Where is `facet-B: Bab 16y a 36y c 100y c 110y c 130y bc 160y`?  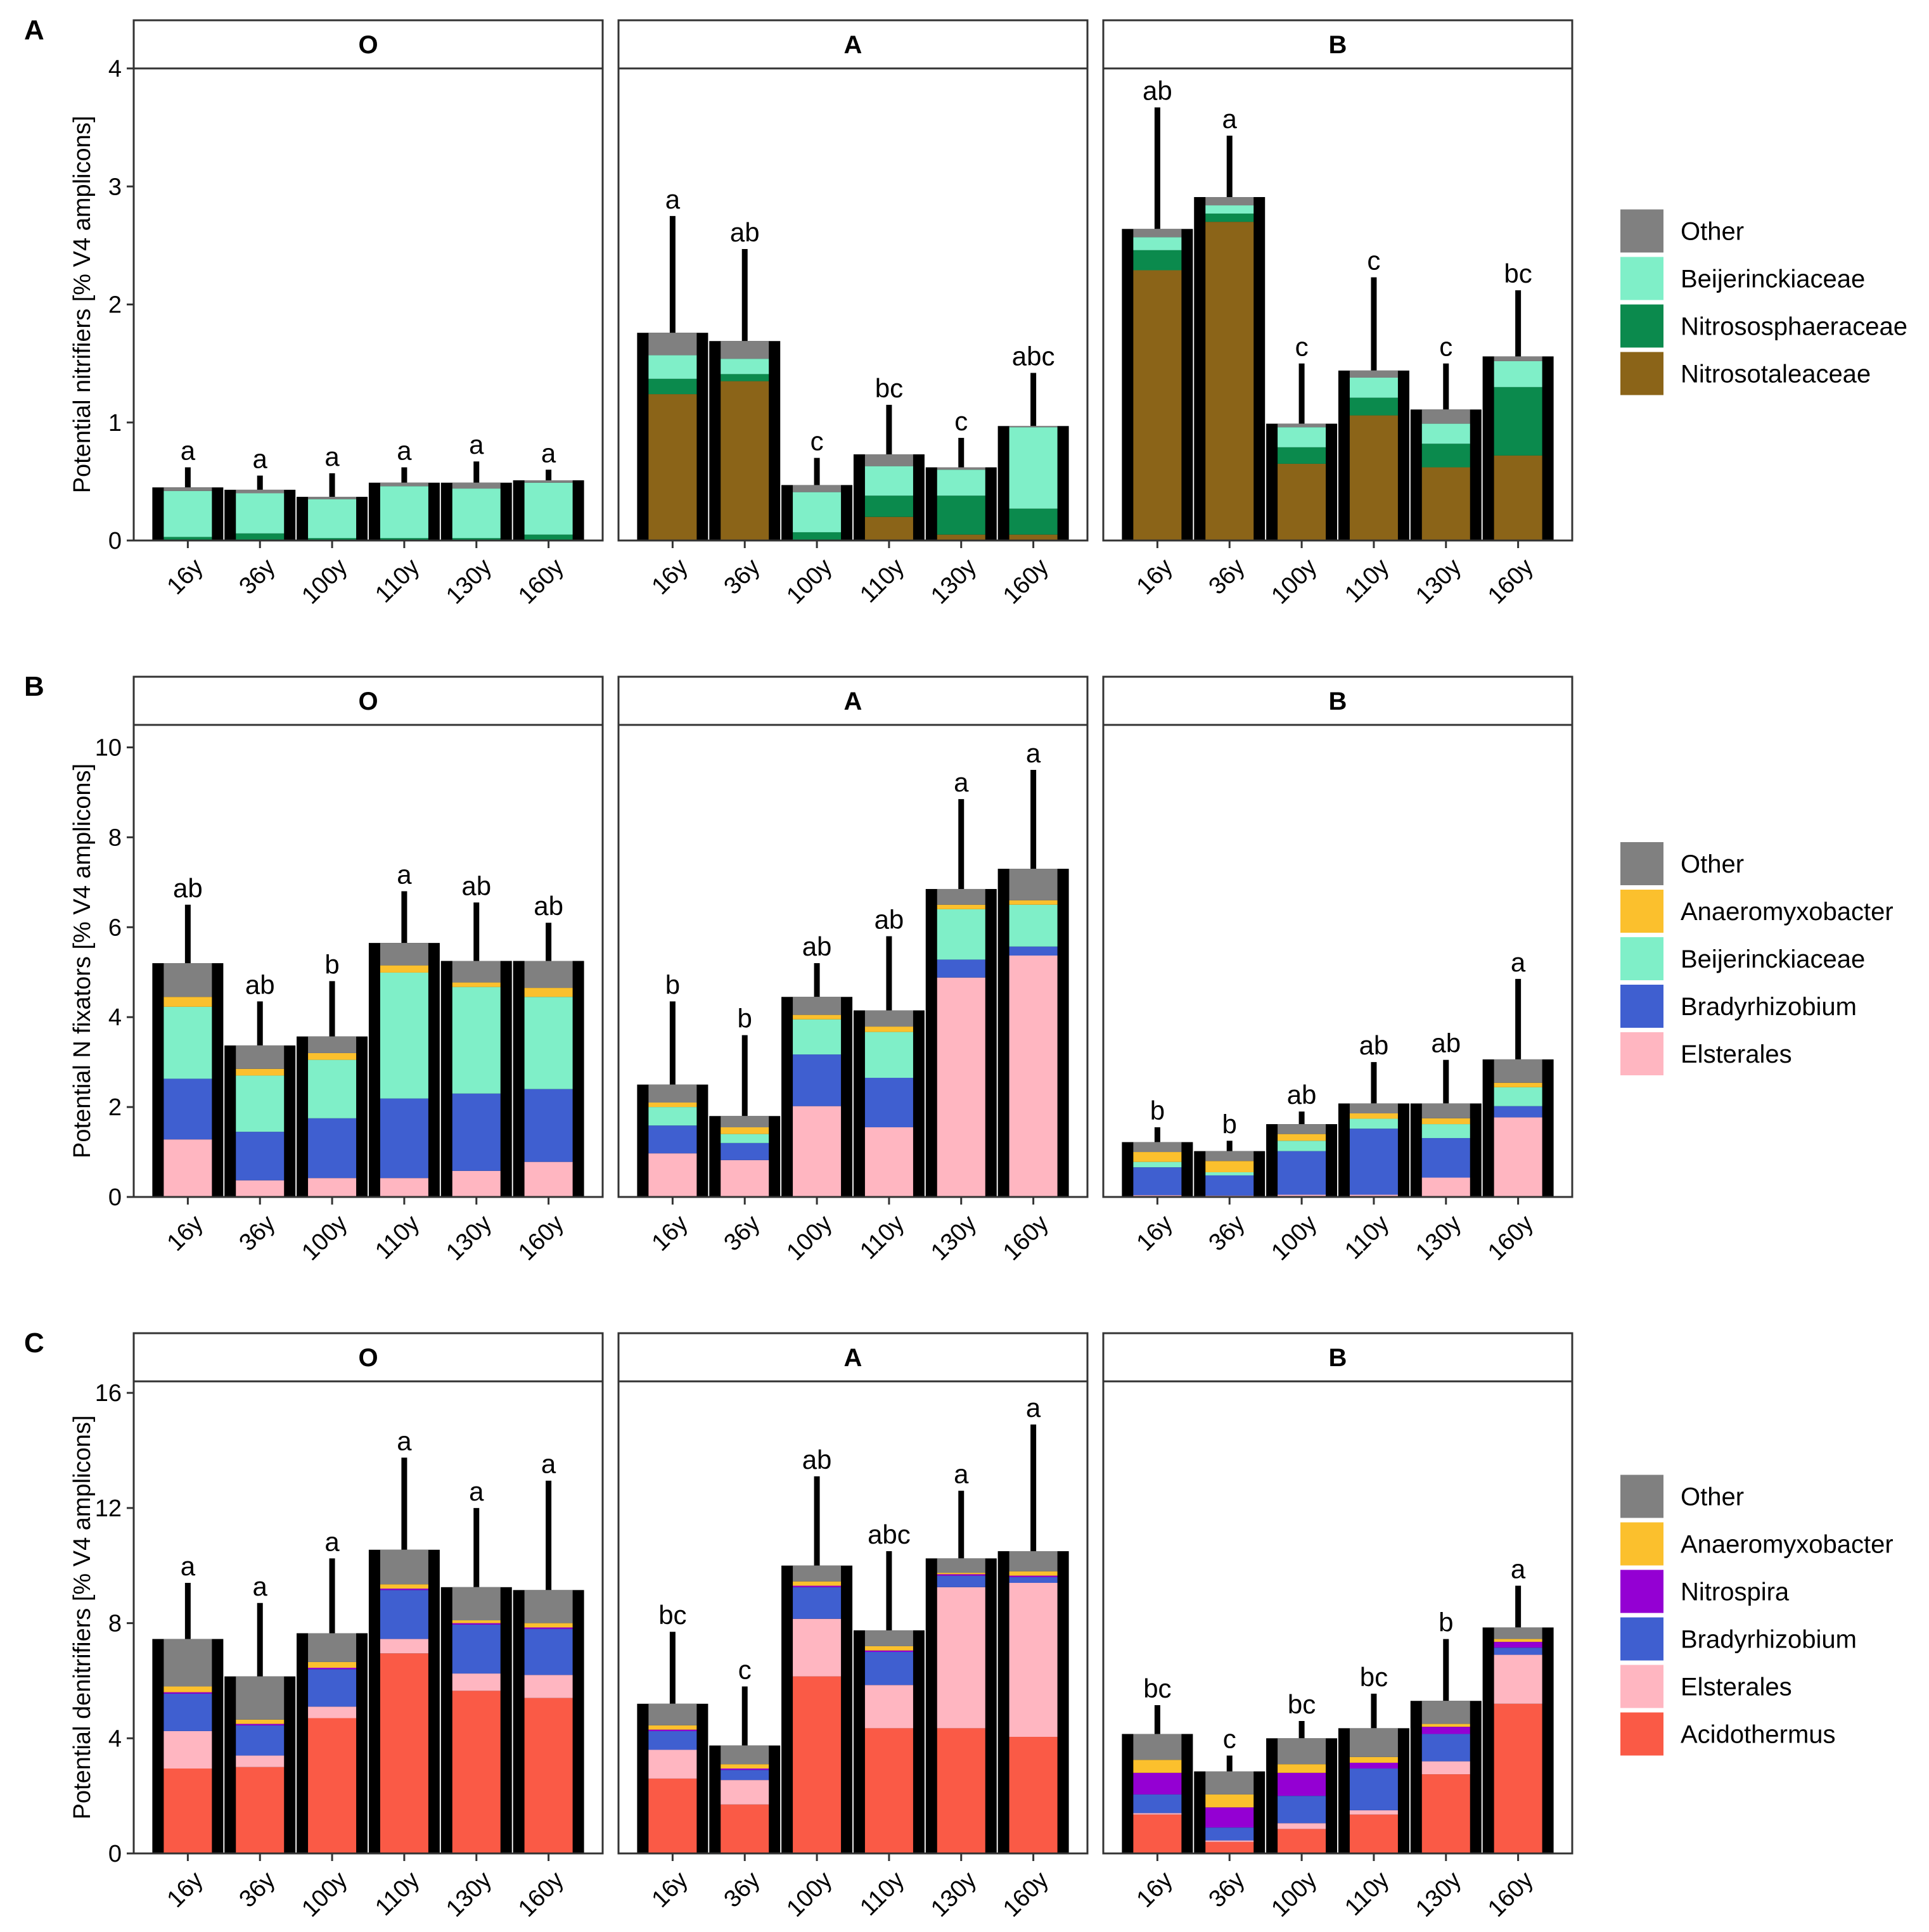 facet-B: Bab 16y a 36y c 100y c 110y c 130y bc 160y is located at coordinates (1338, 314).